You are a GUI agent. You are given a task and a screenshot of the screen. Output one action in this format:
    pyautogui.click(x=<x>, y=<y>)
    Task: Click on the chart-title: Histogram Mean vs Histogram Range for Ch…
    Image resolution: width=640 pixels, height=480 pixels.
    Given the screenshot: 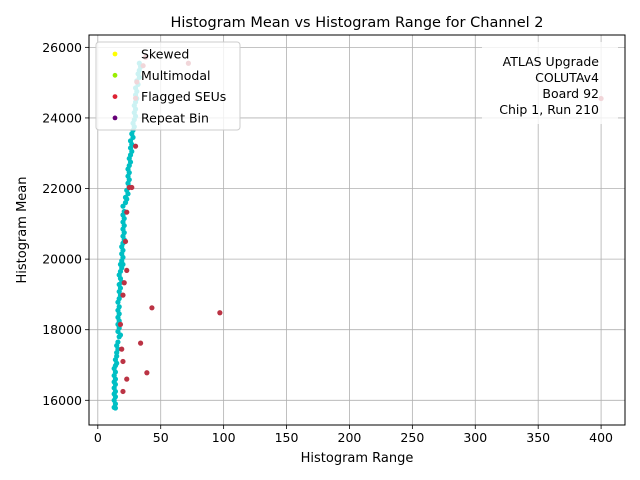 What is the action you would take?
    pyautogui.click(x=357, y=23)
    